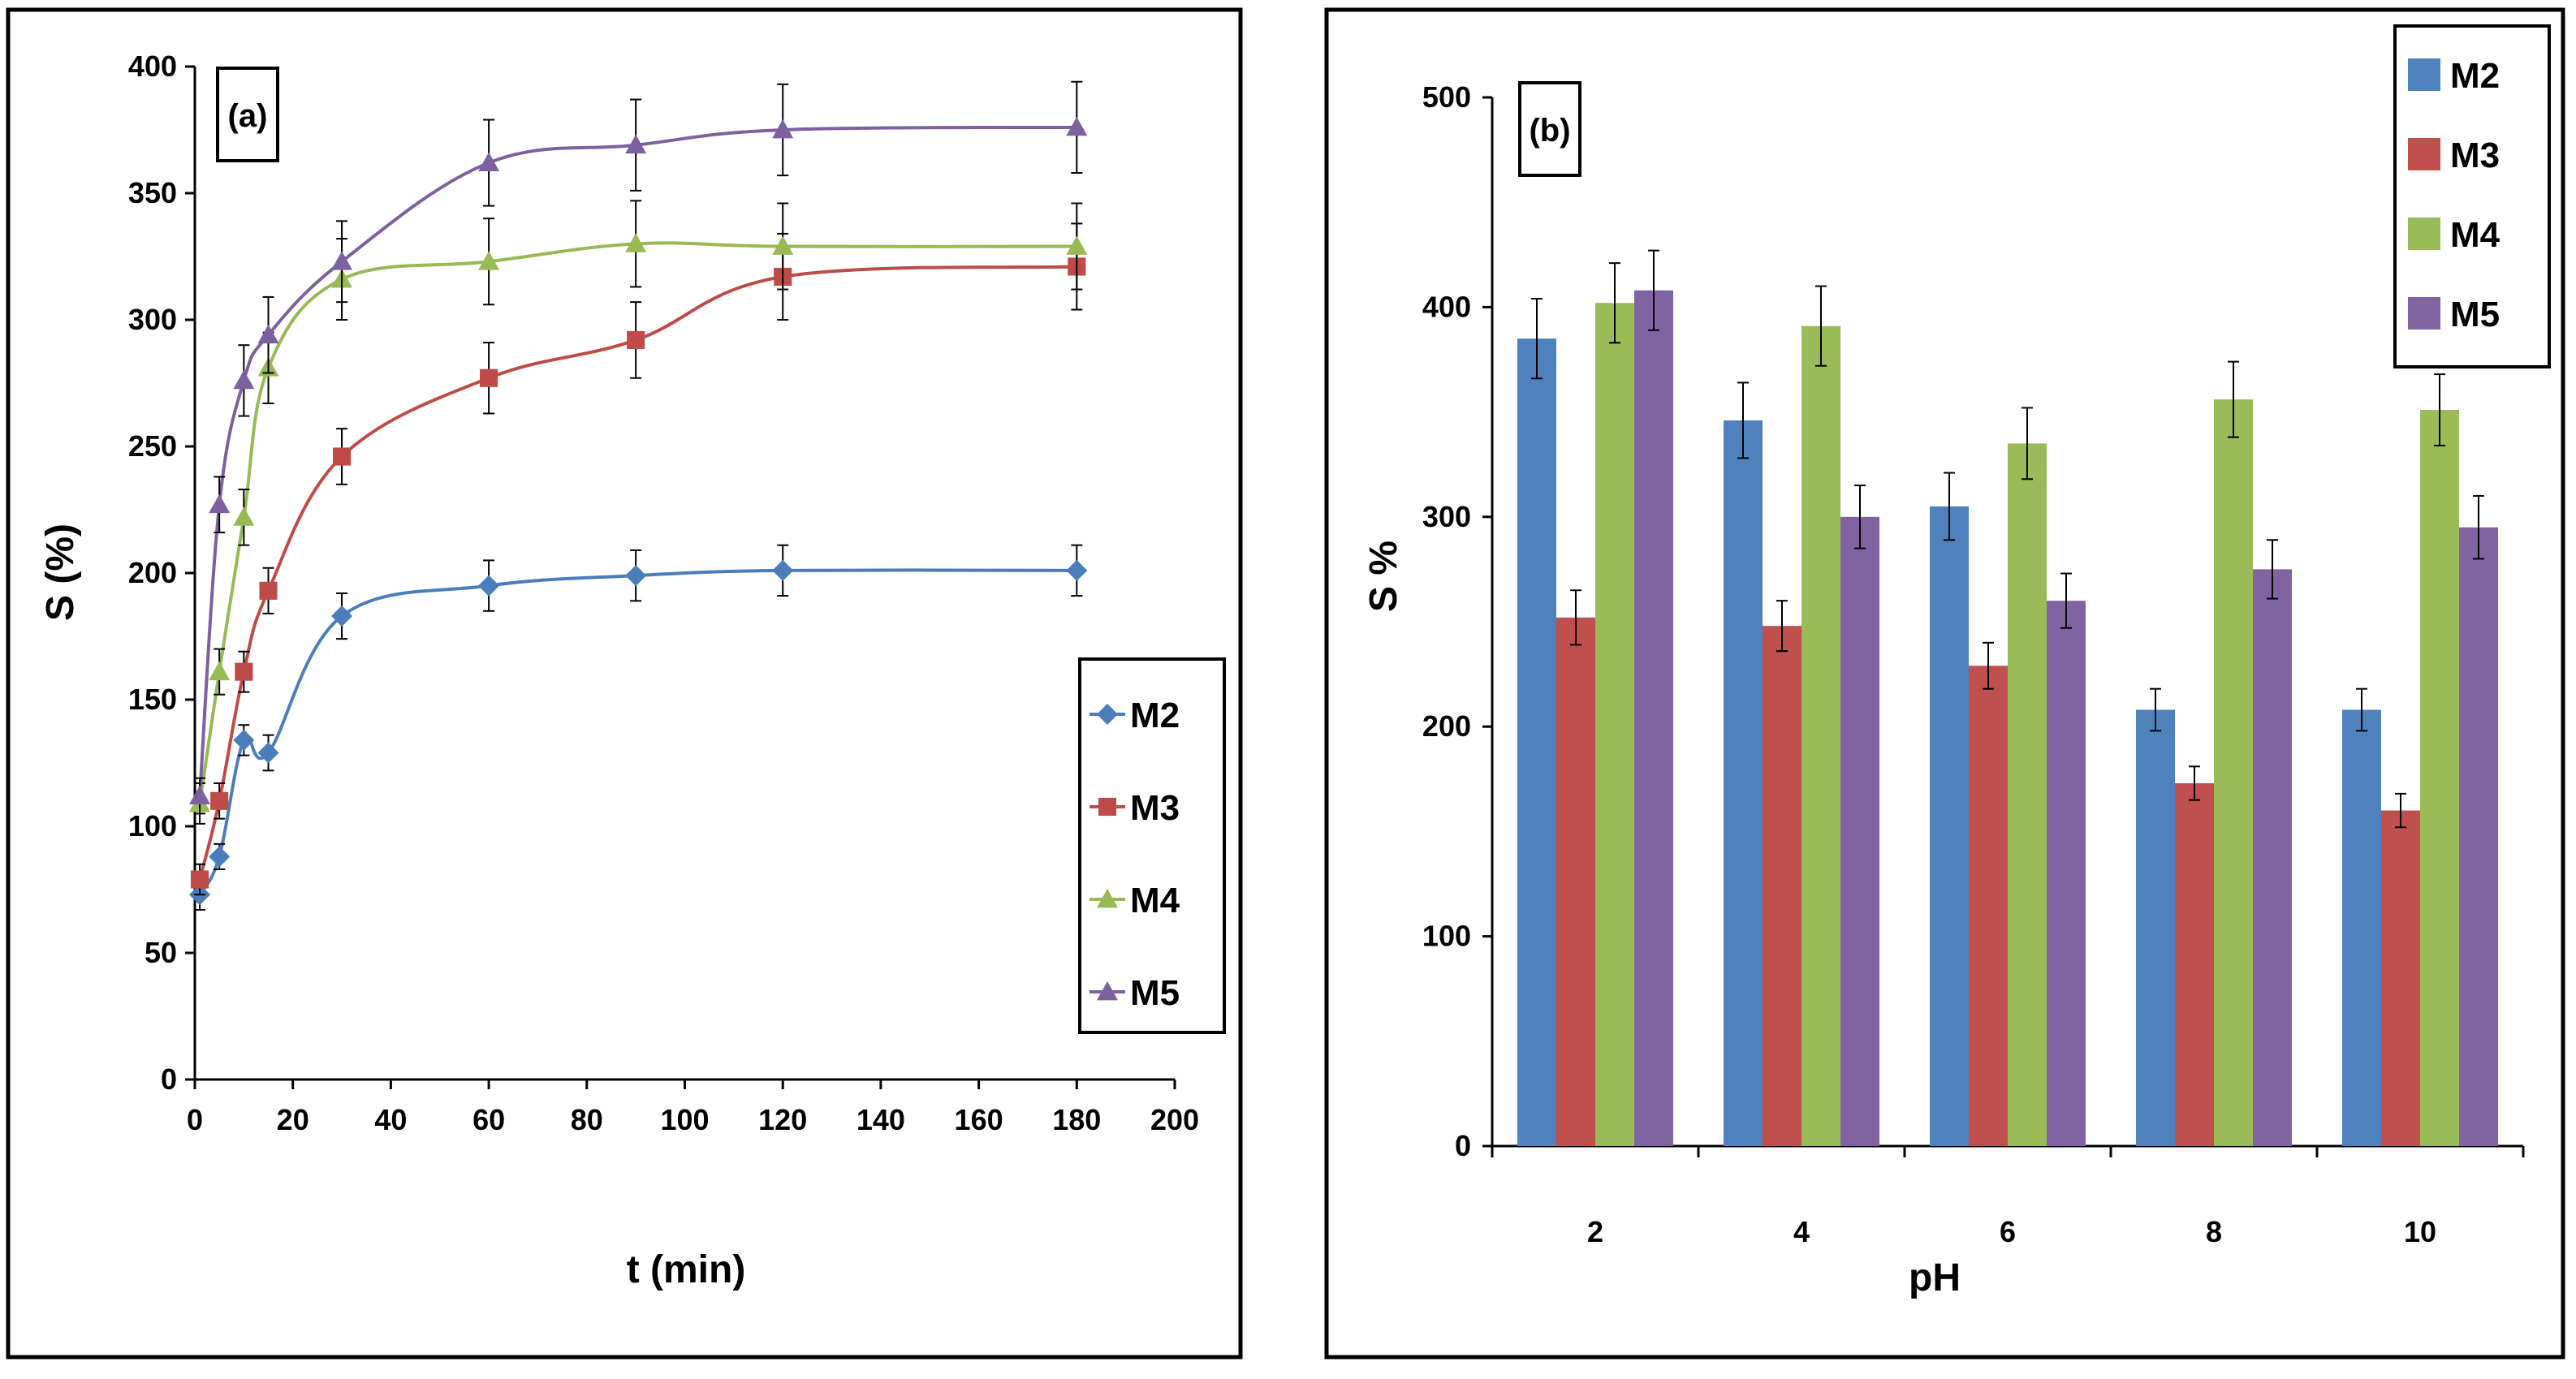  Describe the element at coordinates (2214, 1231) in the screenshot. I see `x-tick-label: 8` at that location.